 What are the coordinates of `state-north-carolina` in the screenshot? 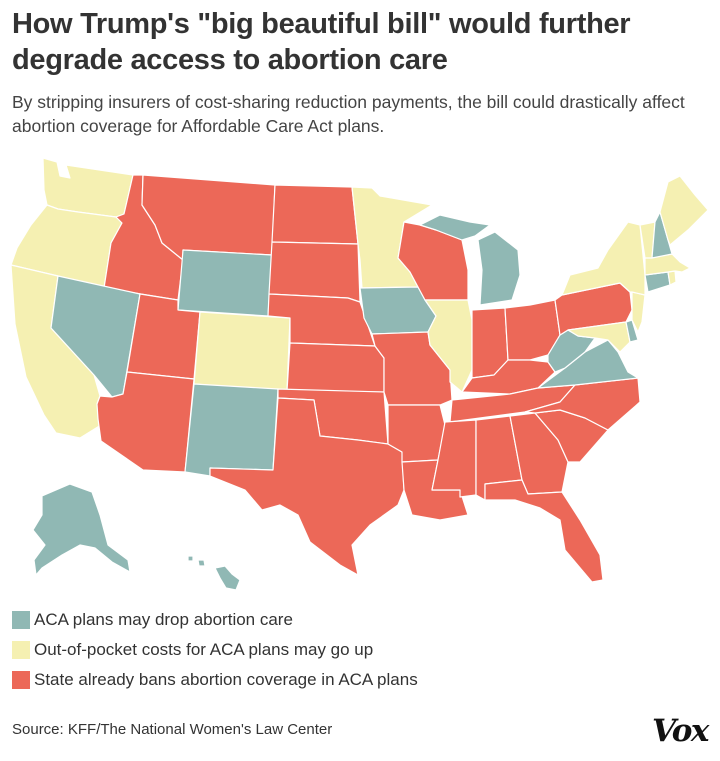 It's located at (582, 404).